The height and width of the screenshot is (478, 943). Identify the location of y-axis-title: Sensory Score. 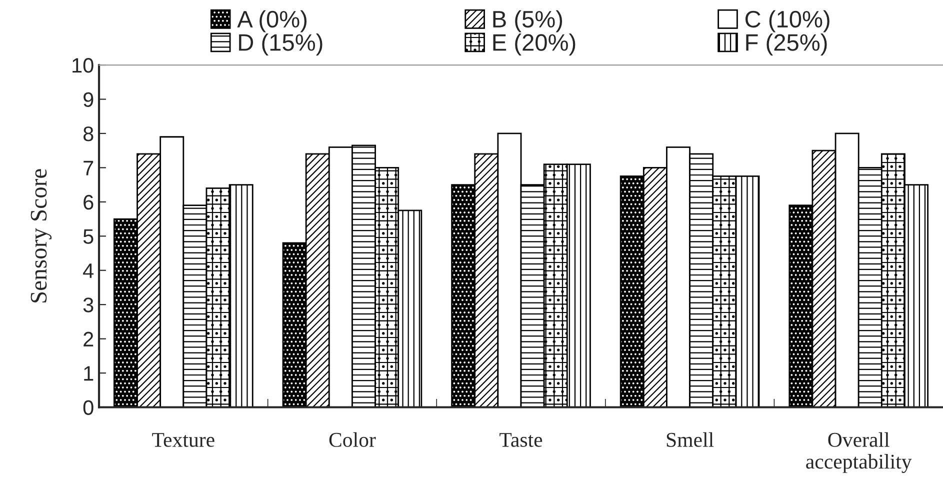
(41, 235).